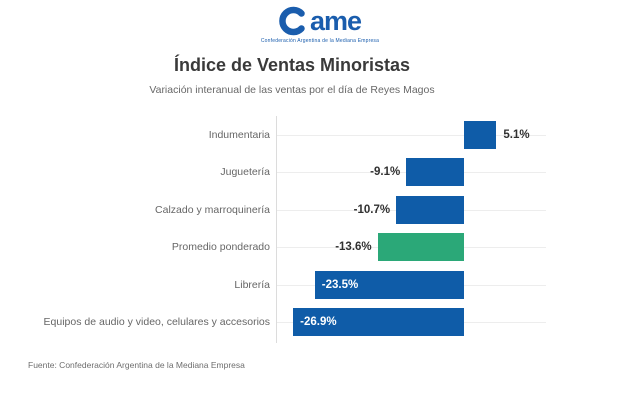  What do you see at coordinates (252, 284) in the screenshot?
I see `category-label: Librería` at bounding box center [252, 284].